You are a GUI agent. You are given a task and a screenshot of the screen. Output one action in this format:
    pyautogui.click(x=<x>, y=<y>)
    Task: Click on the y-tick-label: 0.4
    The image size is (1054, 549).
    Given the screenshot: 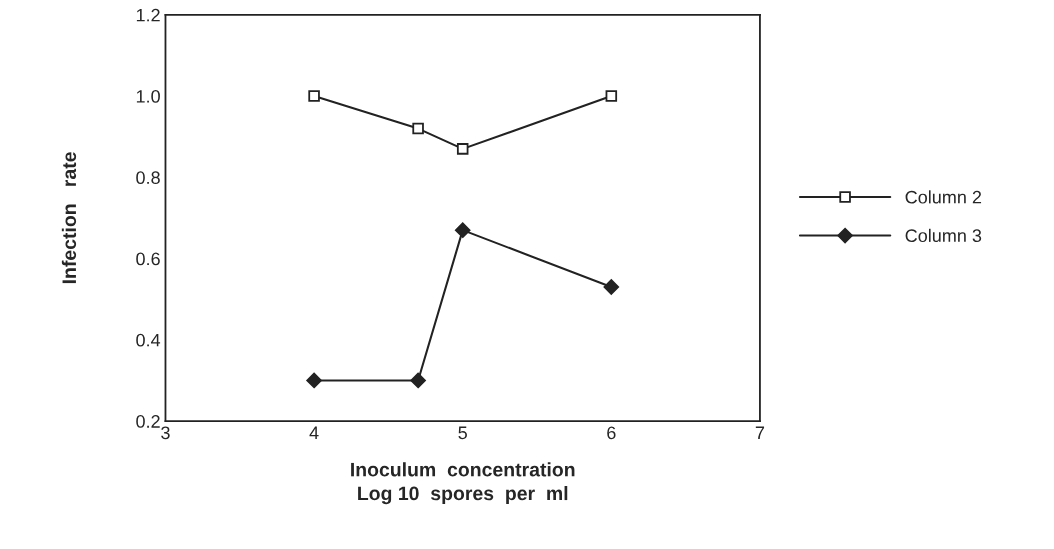 What is the action you would take?
    pyautogui.click(x=148, y=340)
    